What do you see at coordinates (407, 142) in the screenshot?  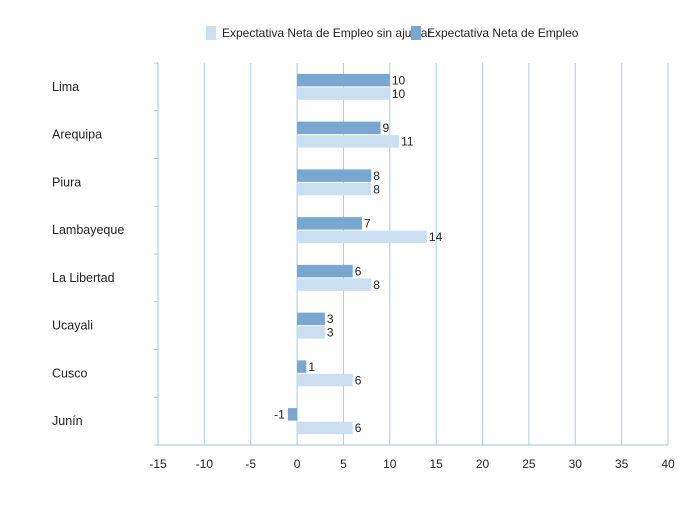 I see `data-label: 11` at bounding box center [407, 142].